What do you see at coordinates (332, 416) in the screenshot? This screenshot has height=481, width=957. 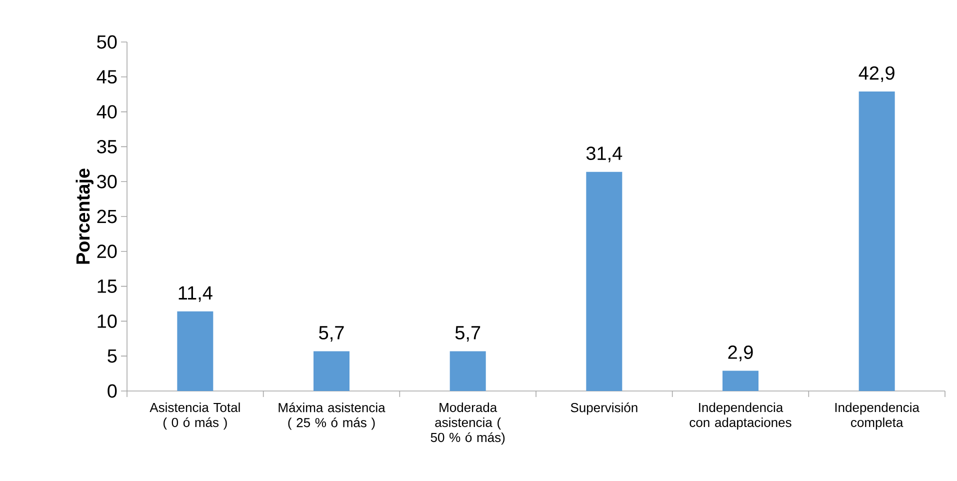 I see `x-tick-label: Máxima asistencia ( 25 % ó más )` at bounding box center [332, 416].